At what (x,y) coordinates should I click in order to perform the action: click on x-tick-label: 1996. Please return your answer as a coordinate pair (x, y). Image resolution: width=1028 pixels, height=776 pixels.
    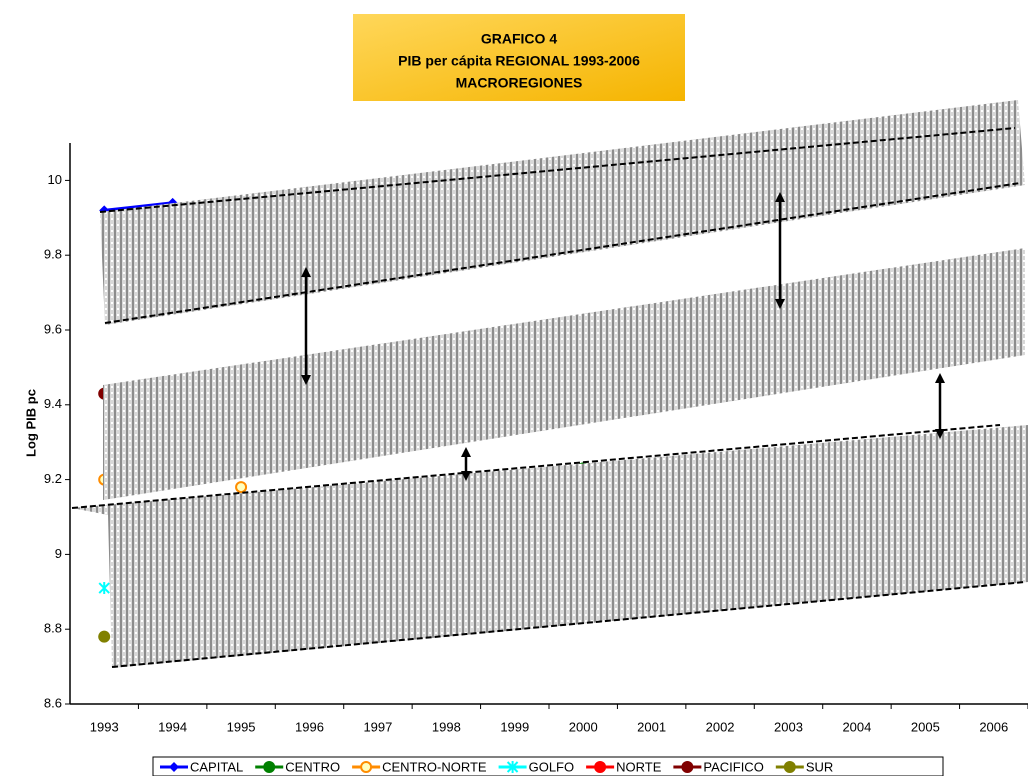
    Looking at the image, I should click on (309, 726).